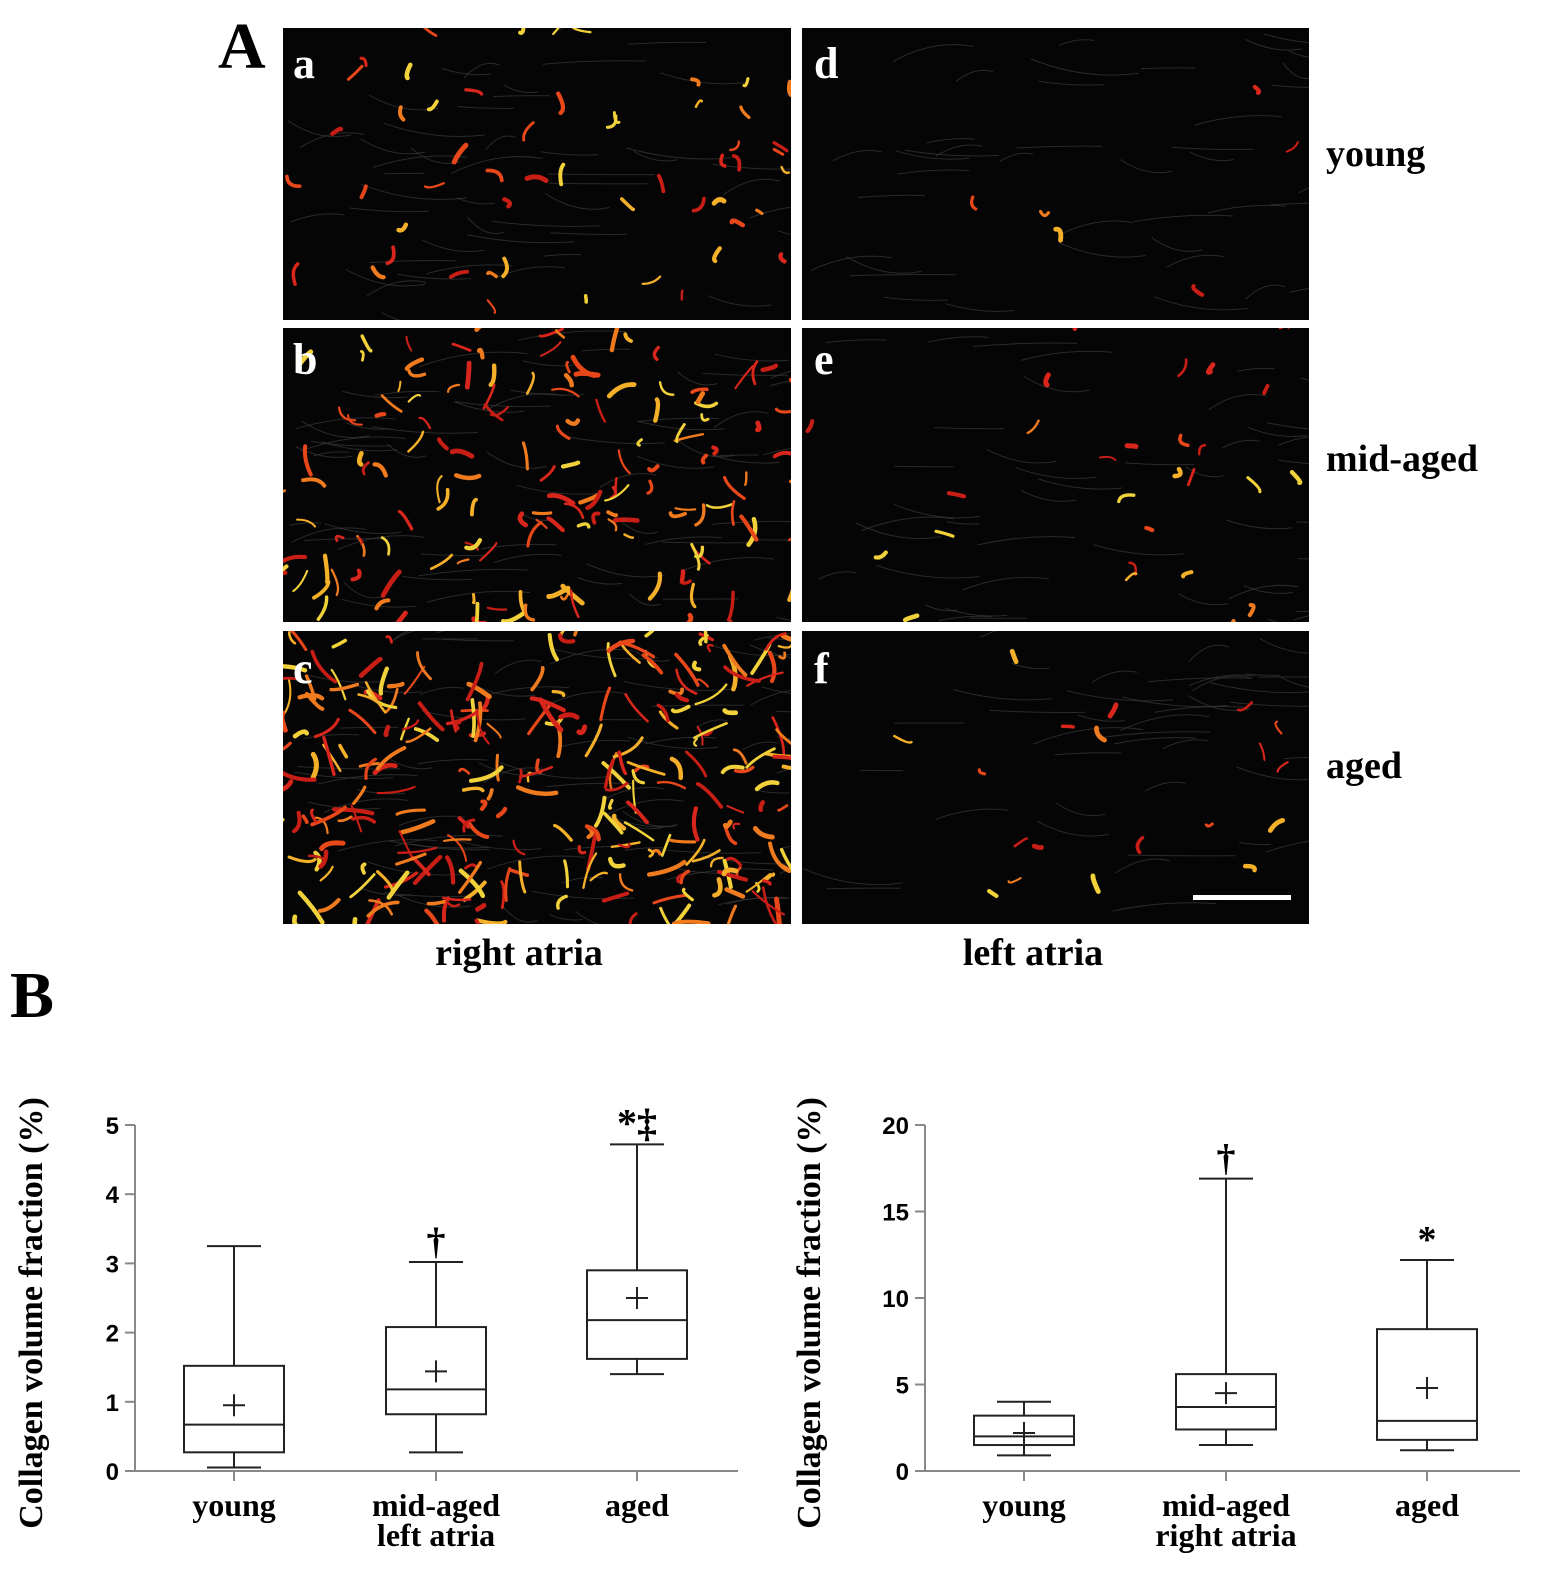  Describe the element at coordinates (1427, 1335) in the screenshot. I see `box-aged: *` at that location.